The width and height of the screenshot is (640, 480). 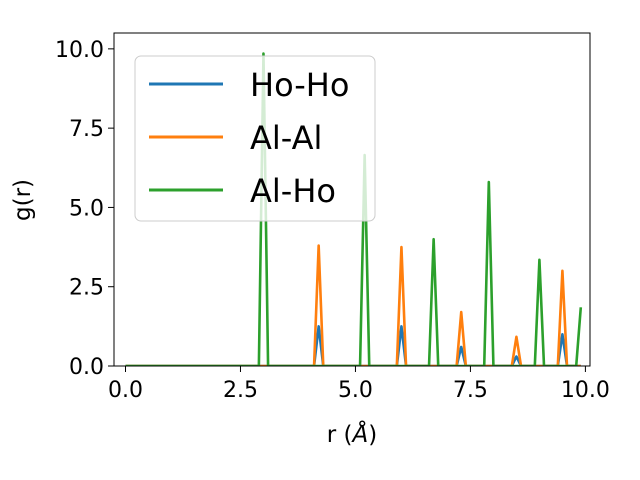 I want to click on legend-label-al-al: Al-Al, so click(x=286, y=138).